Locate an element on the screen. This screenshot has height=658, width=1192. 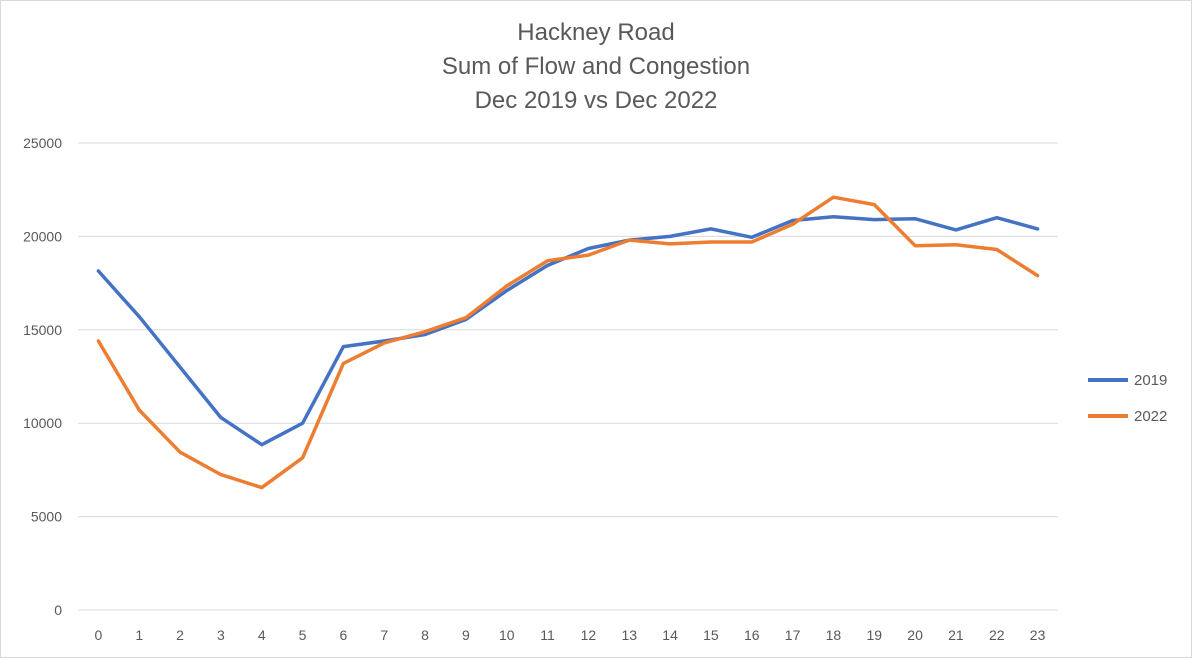
x-tick-label-23: 23 is located at coordinates (1038, 635).